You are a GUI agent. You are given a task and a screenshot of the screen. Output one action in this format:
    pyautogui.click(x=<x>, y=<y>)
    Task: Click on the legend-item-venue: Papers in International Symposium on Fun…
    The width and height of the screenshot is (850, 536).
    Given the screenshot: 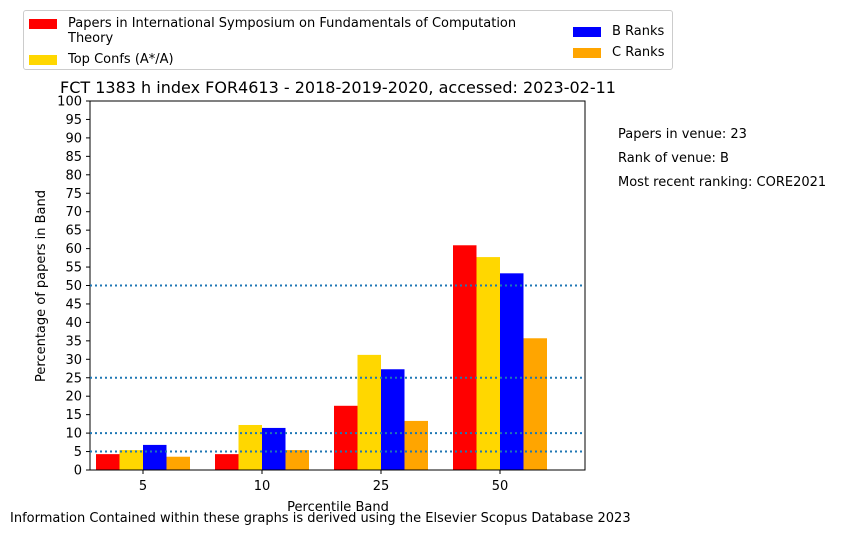 What is the action you would take?
    pyautogui.click(x=289, y=31)
    